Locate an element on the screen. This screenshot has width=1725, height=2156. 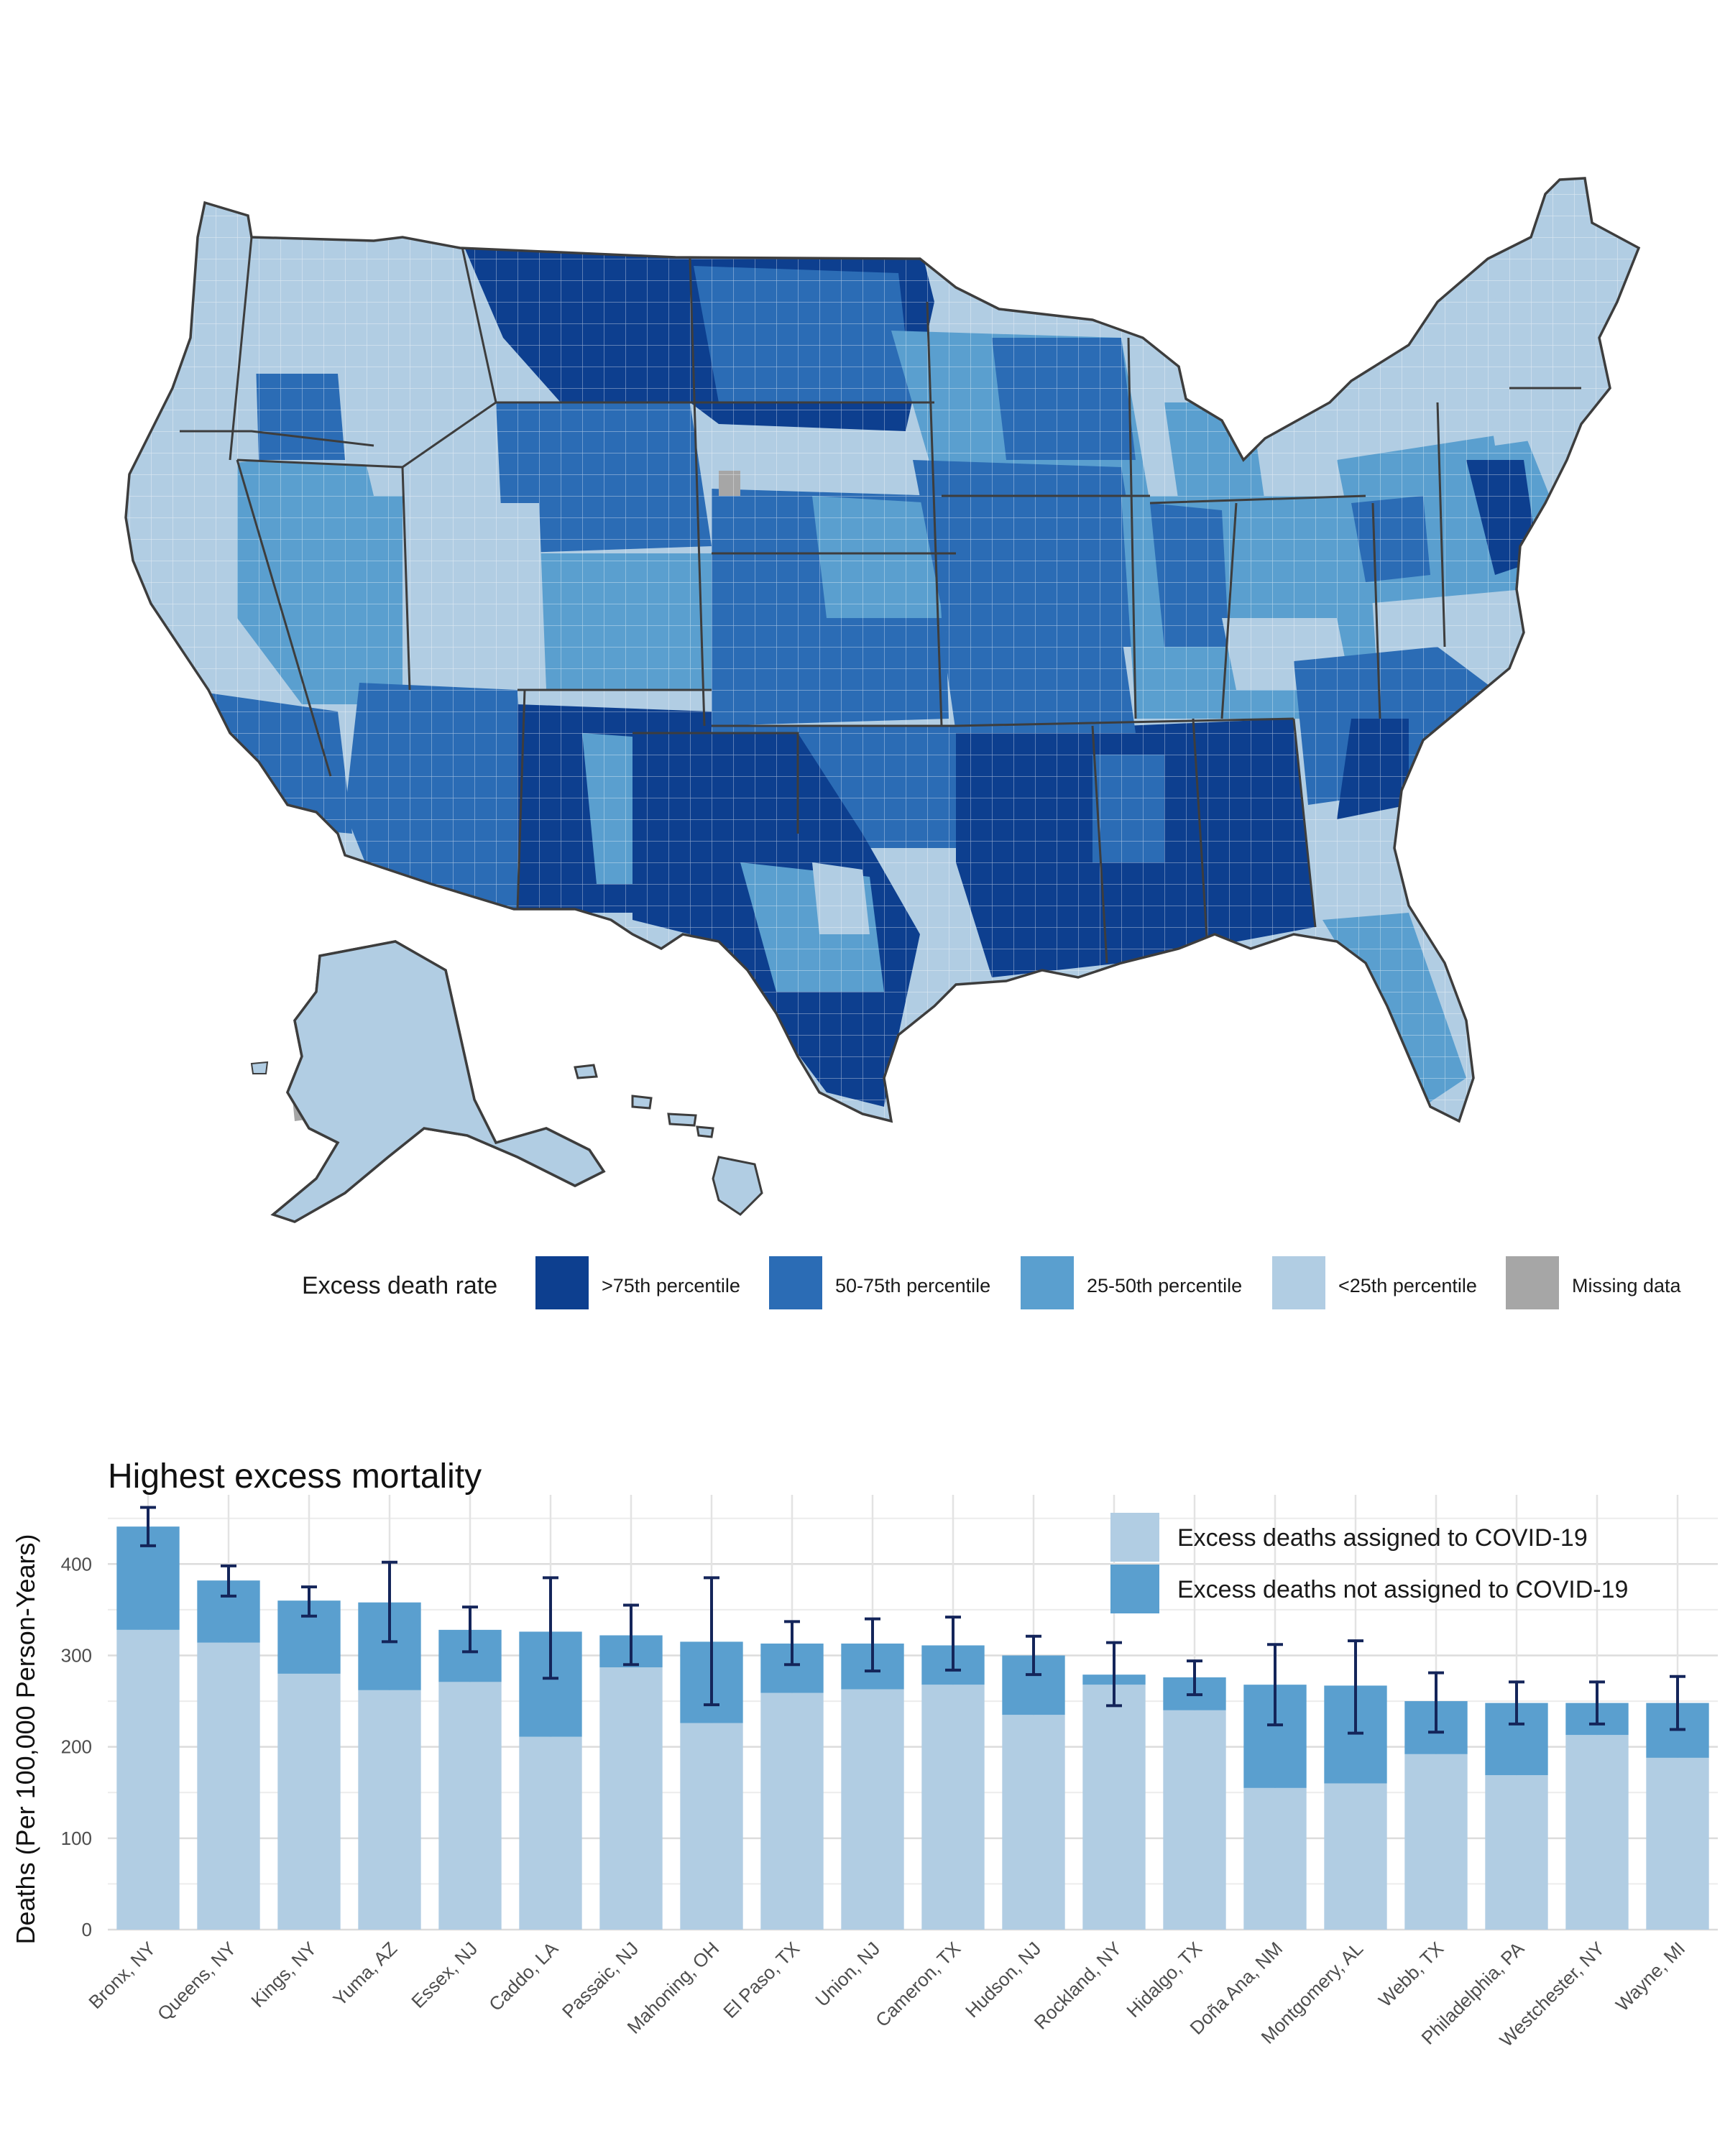
x-category-label: Passaic, NJ is located at coordinates (600, 1980).